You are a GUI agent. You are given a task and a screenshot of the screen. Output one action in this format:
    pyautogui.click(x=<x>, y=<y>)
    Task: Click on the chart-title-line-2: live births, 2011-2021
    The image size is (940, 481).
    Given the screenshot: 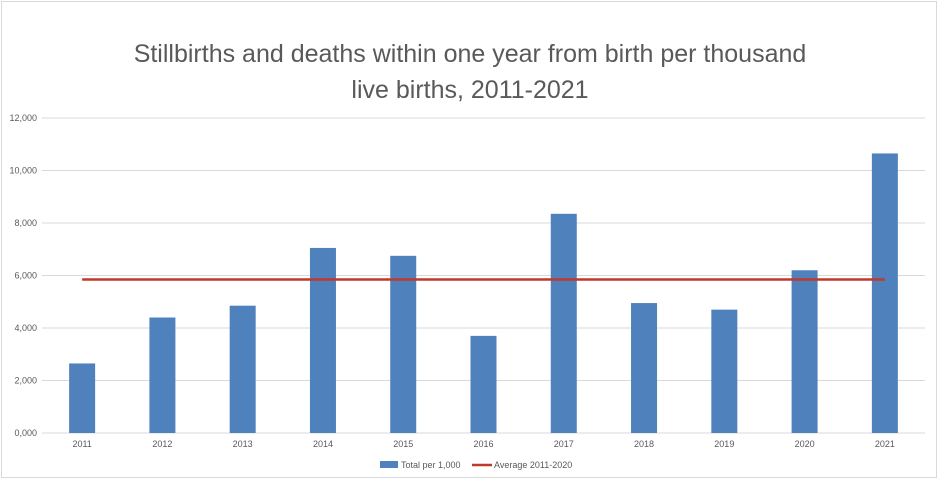 What is the action you would take?
    pyautogui.click(x=470, y=90)
    